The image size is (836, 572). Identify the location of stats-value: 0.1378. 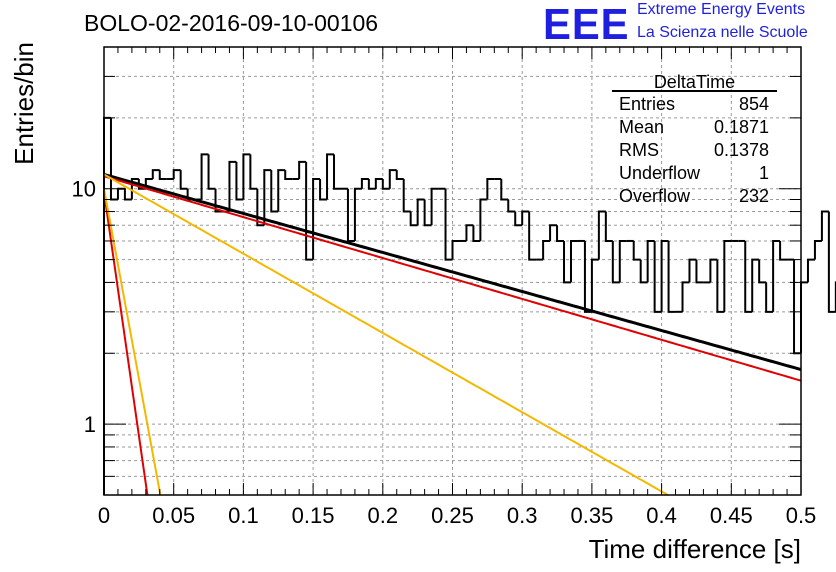
(741, 150).